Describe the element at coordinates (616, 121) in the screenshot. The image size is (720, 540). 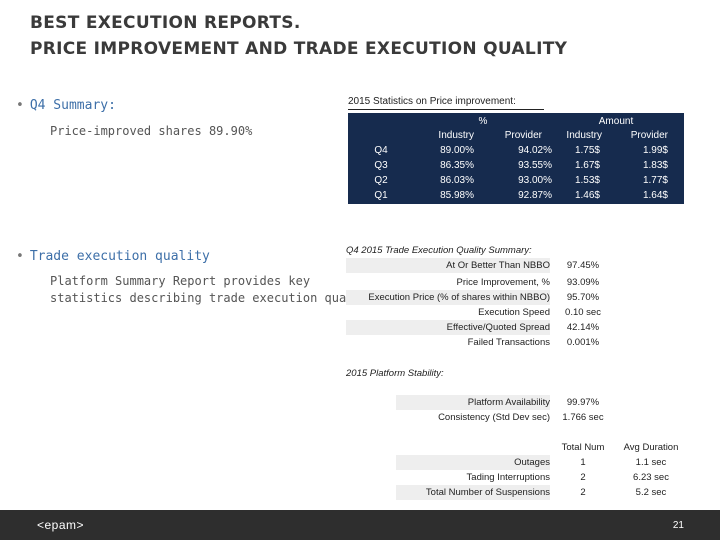
I see `group-amount-header: Amount` at that location.